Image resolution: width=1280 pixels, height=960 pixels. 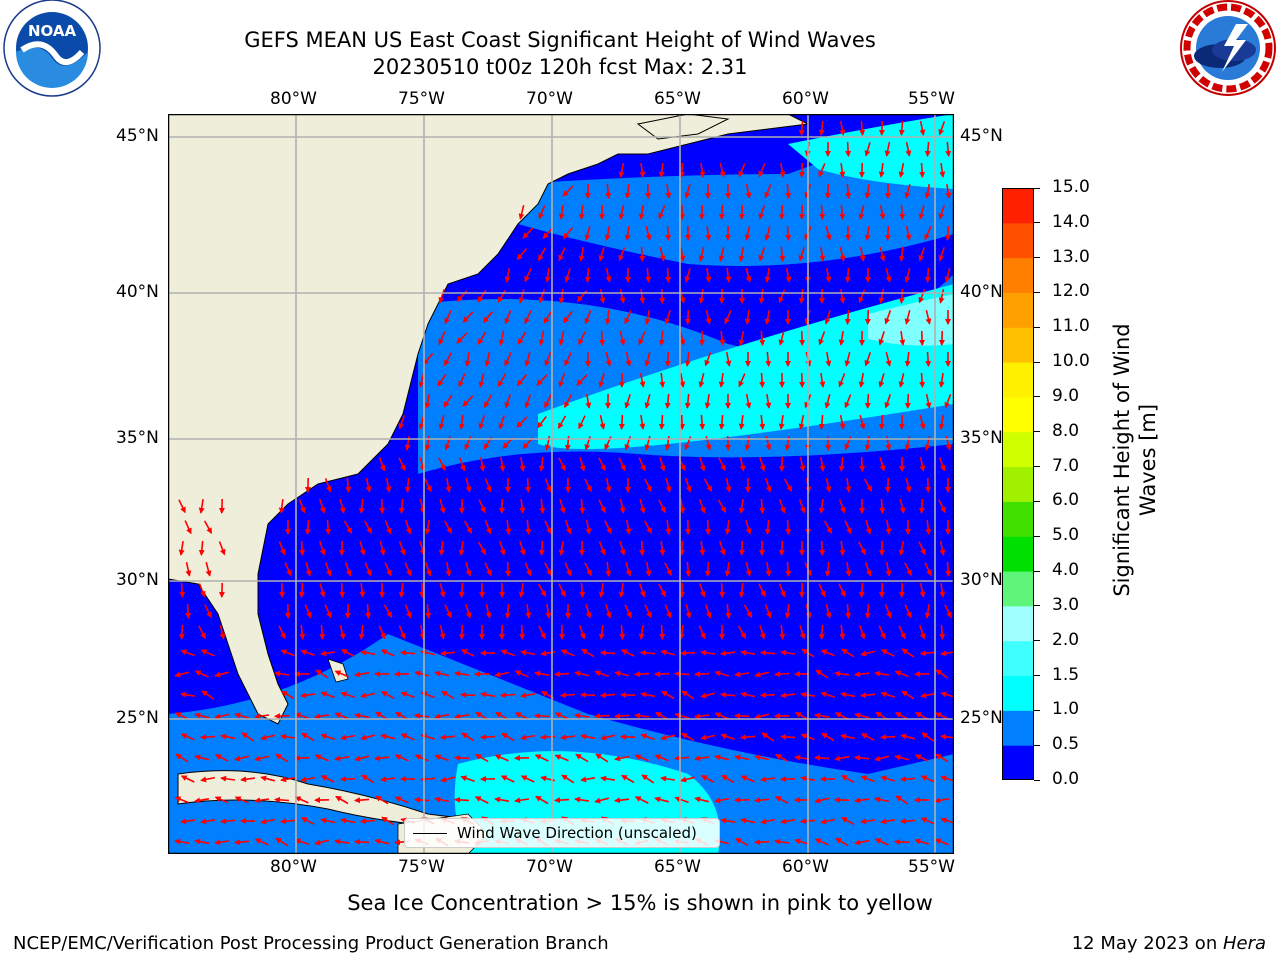 I want to click on colorbar-tick-label: 1.0, so click(x=1066, y=709).